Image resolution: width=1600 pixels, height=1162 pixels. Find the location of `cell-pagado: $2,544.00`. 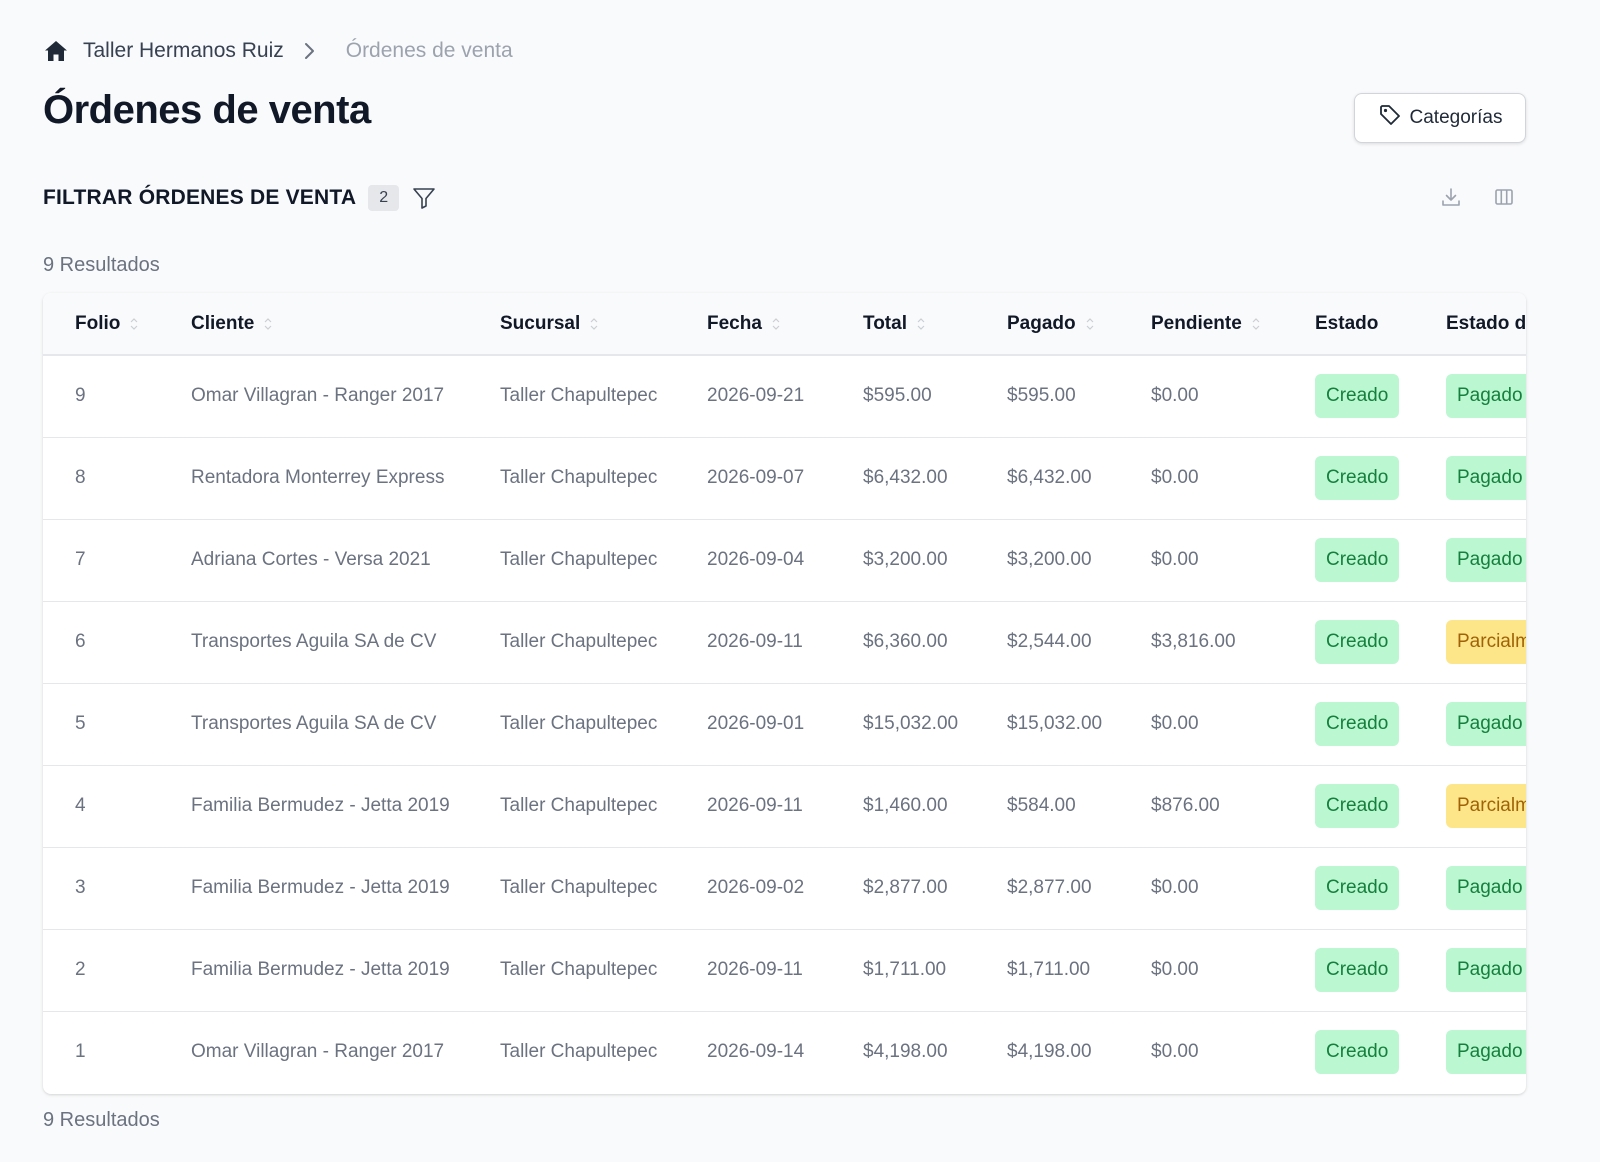

cell-pagado: $2,544.00 is located at coordinates (1049, 641).